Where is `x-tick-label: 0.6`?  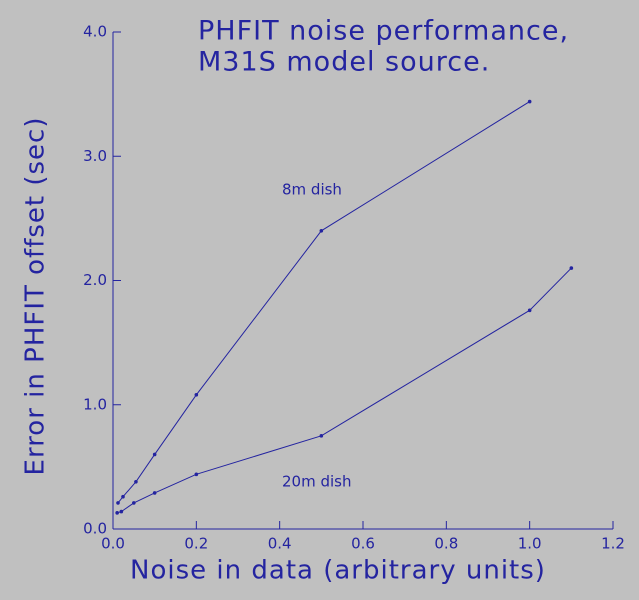
x-tick-label: 0.6 is located at coordinates (363, 544).